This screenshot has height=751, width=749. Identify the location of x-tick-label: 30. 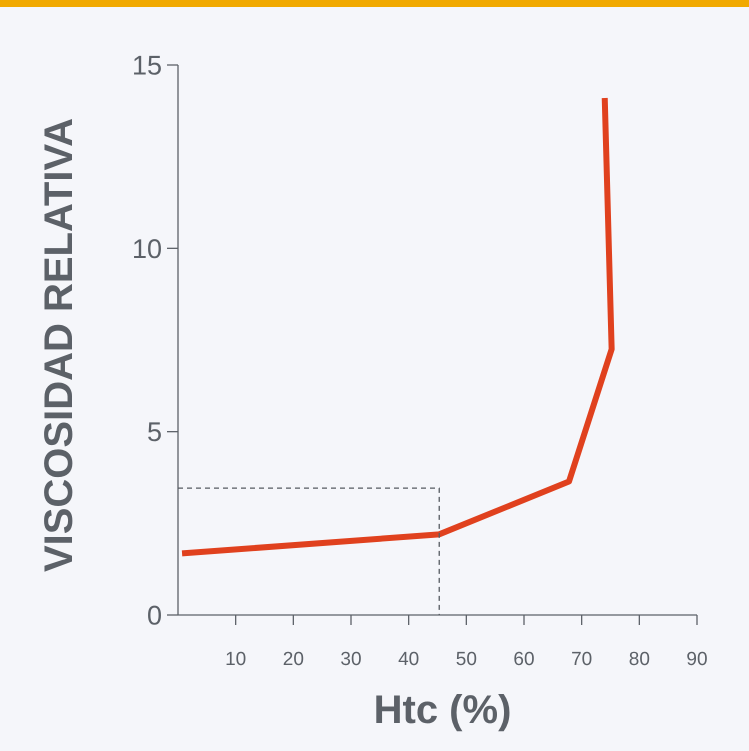
(351, 659).